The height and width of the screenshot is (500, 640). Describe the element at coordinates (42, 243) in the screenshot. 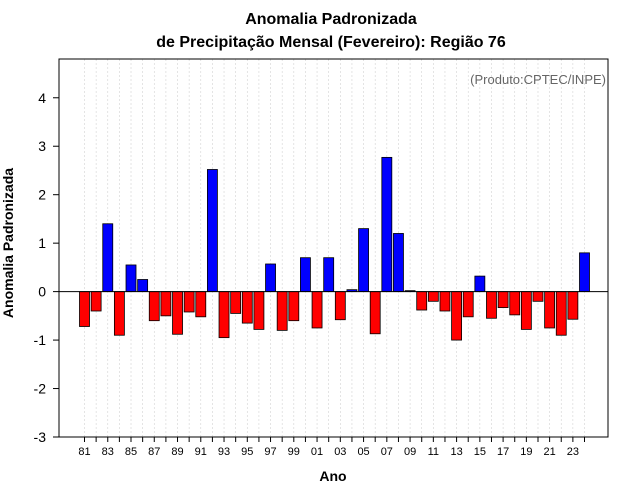

I see `y-tick-label: 1` at that location.